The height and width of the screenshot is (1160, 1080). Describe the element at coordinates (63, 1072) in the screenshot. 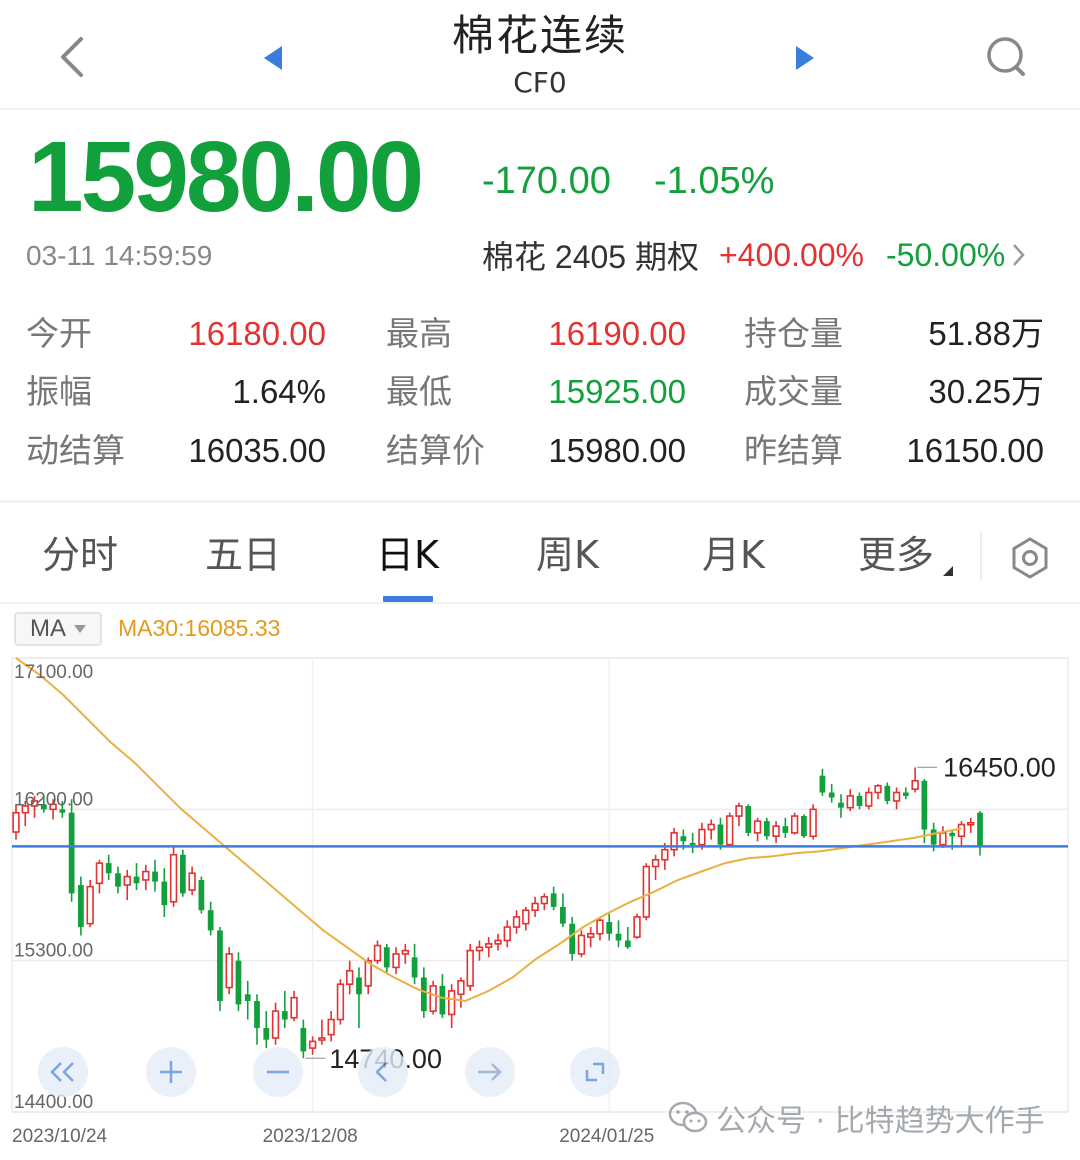

I see `scroll-left-double-icon` at that location.